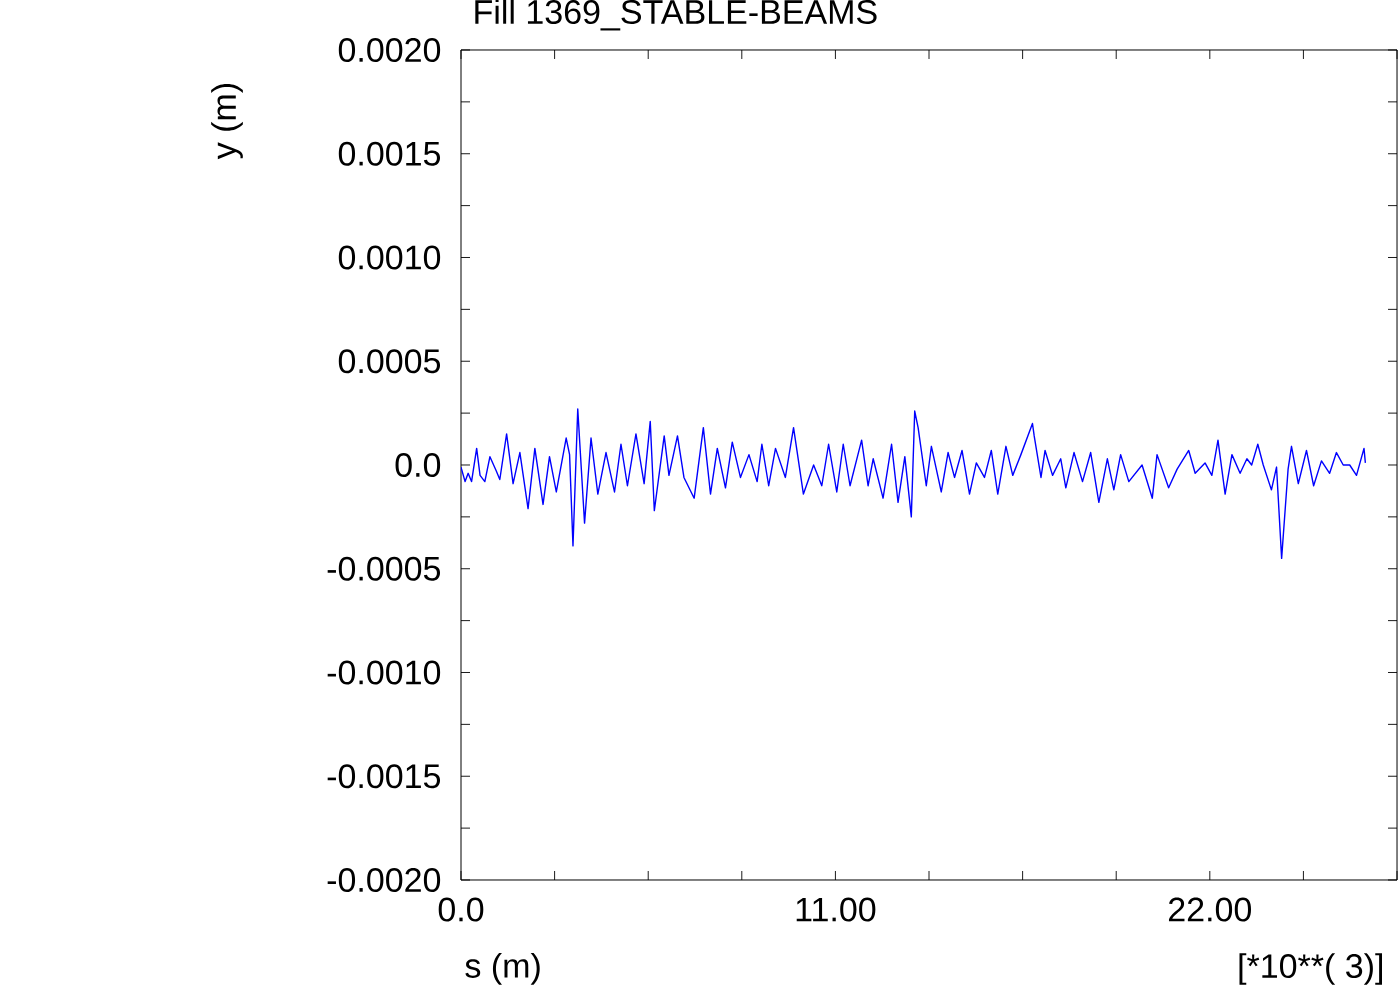 This screenshot has height=990, width=1400. Describe the element at coordinates (502, 968) in the screenshot. I see `x-axis-title: s (m)` at that location.